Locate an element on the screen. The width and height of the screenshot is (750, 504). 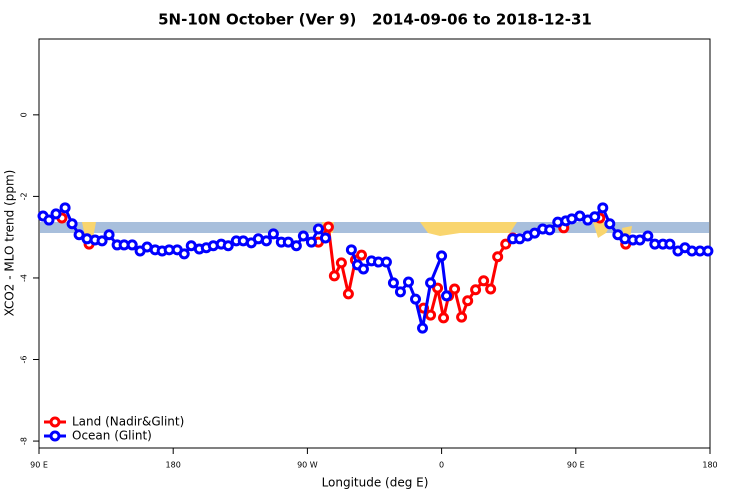
y-tick-label: -6 is located at coordinates (24, 360).